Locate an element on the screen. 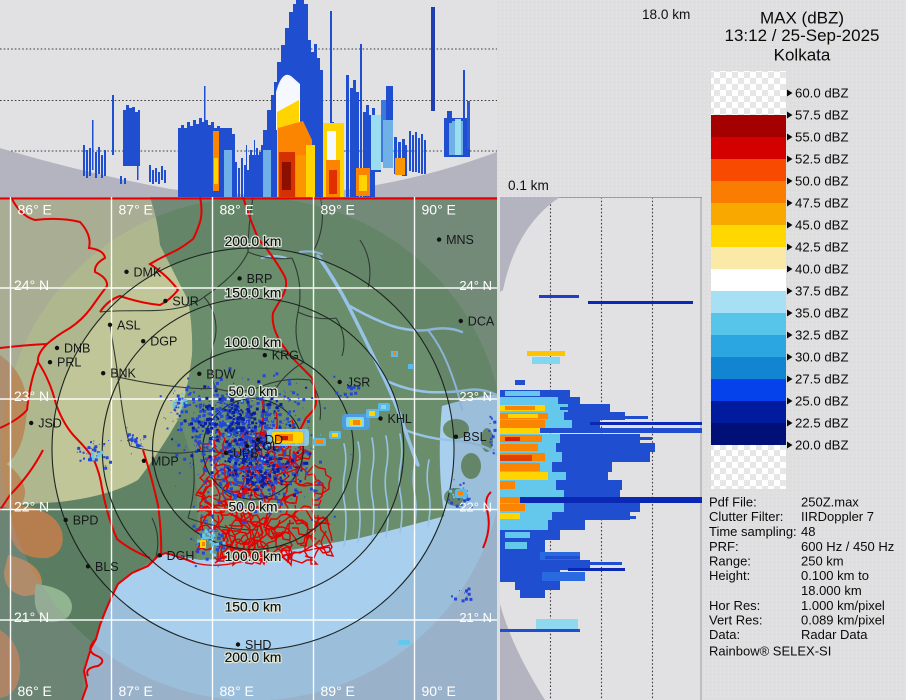 This screenshot has width=906, height=700. svg-text: 13:12 / 25-Sep-2025 is located at coordinates (801, 35).